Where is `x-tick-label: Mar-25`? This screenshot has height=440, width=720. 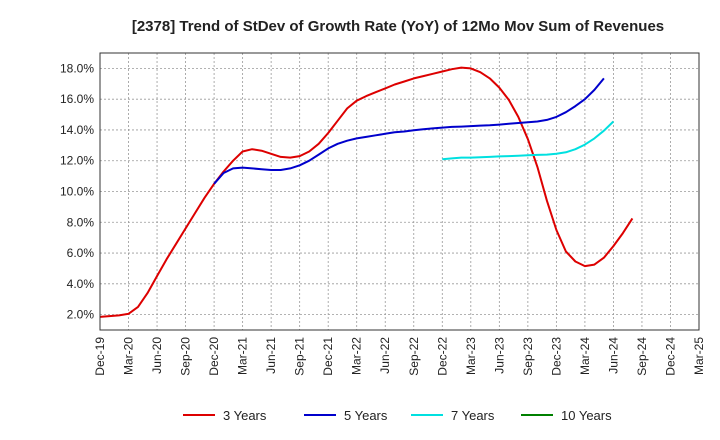 x-tick-label: Mar-25 is located at coordinates (699, 356).